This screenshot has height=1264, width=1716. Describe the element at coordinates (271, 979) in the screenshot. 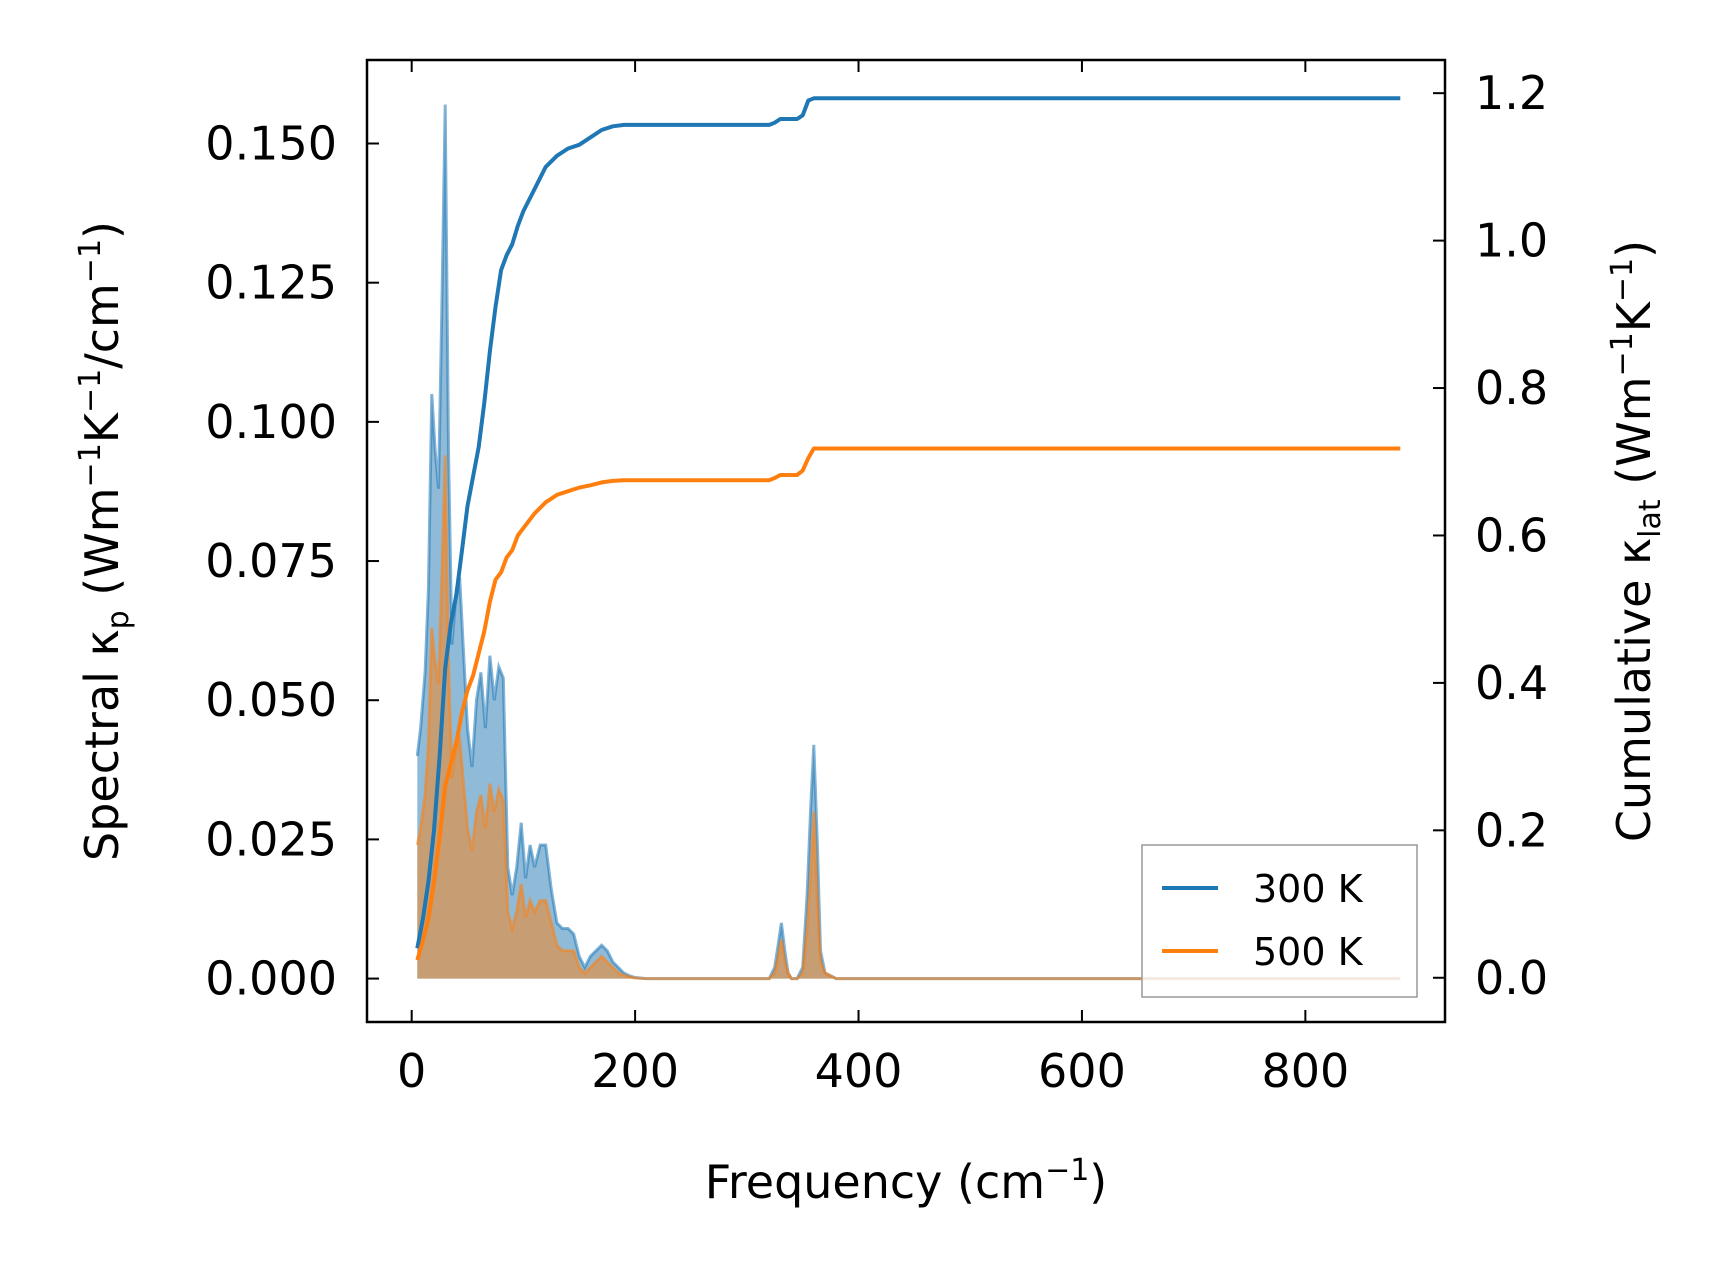

I see `y-left-tick-label: 0.000` at that location.